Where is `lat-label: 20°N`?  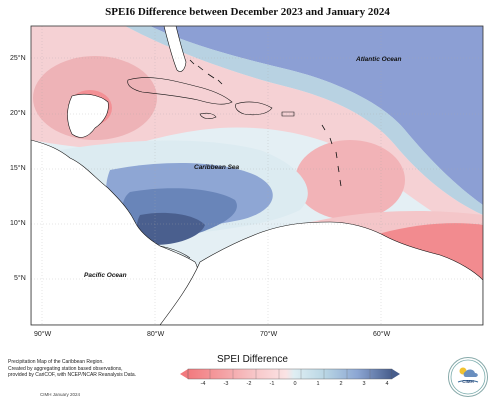 lat-label: 20°N is located at coordinates (18, 113).